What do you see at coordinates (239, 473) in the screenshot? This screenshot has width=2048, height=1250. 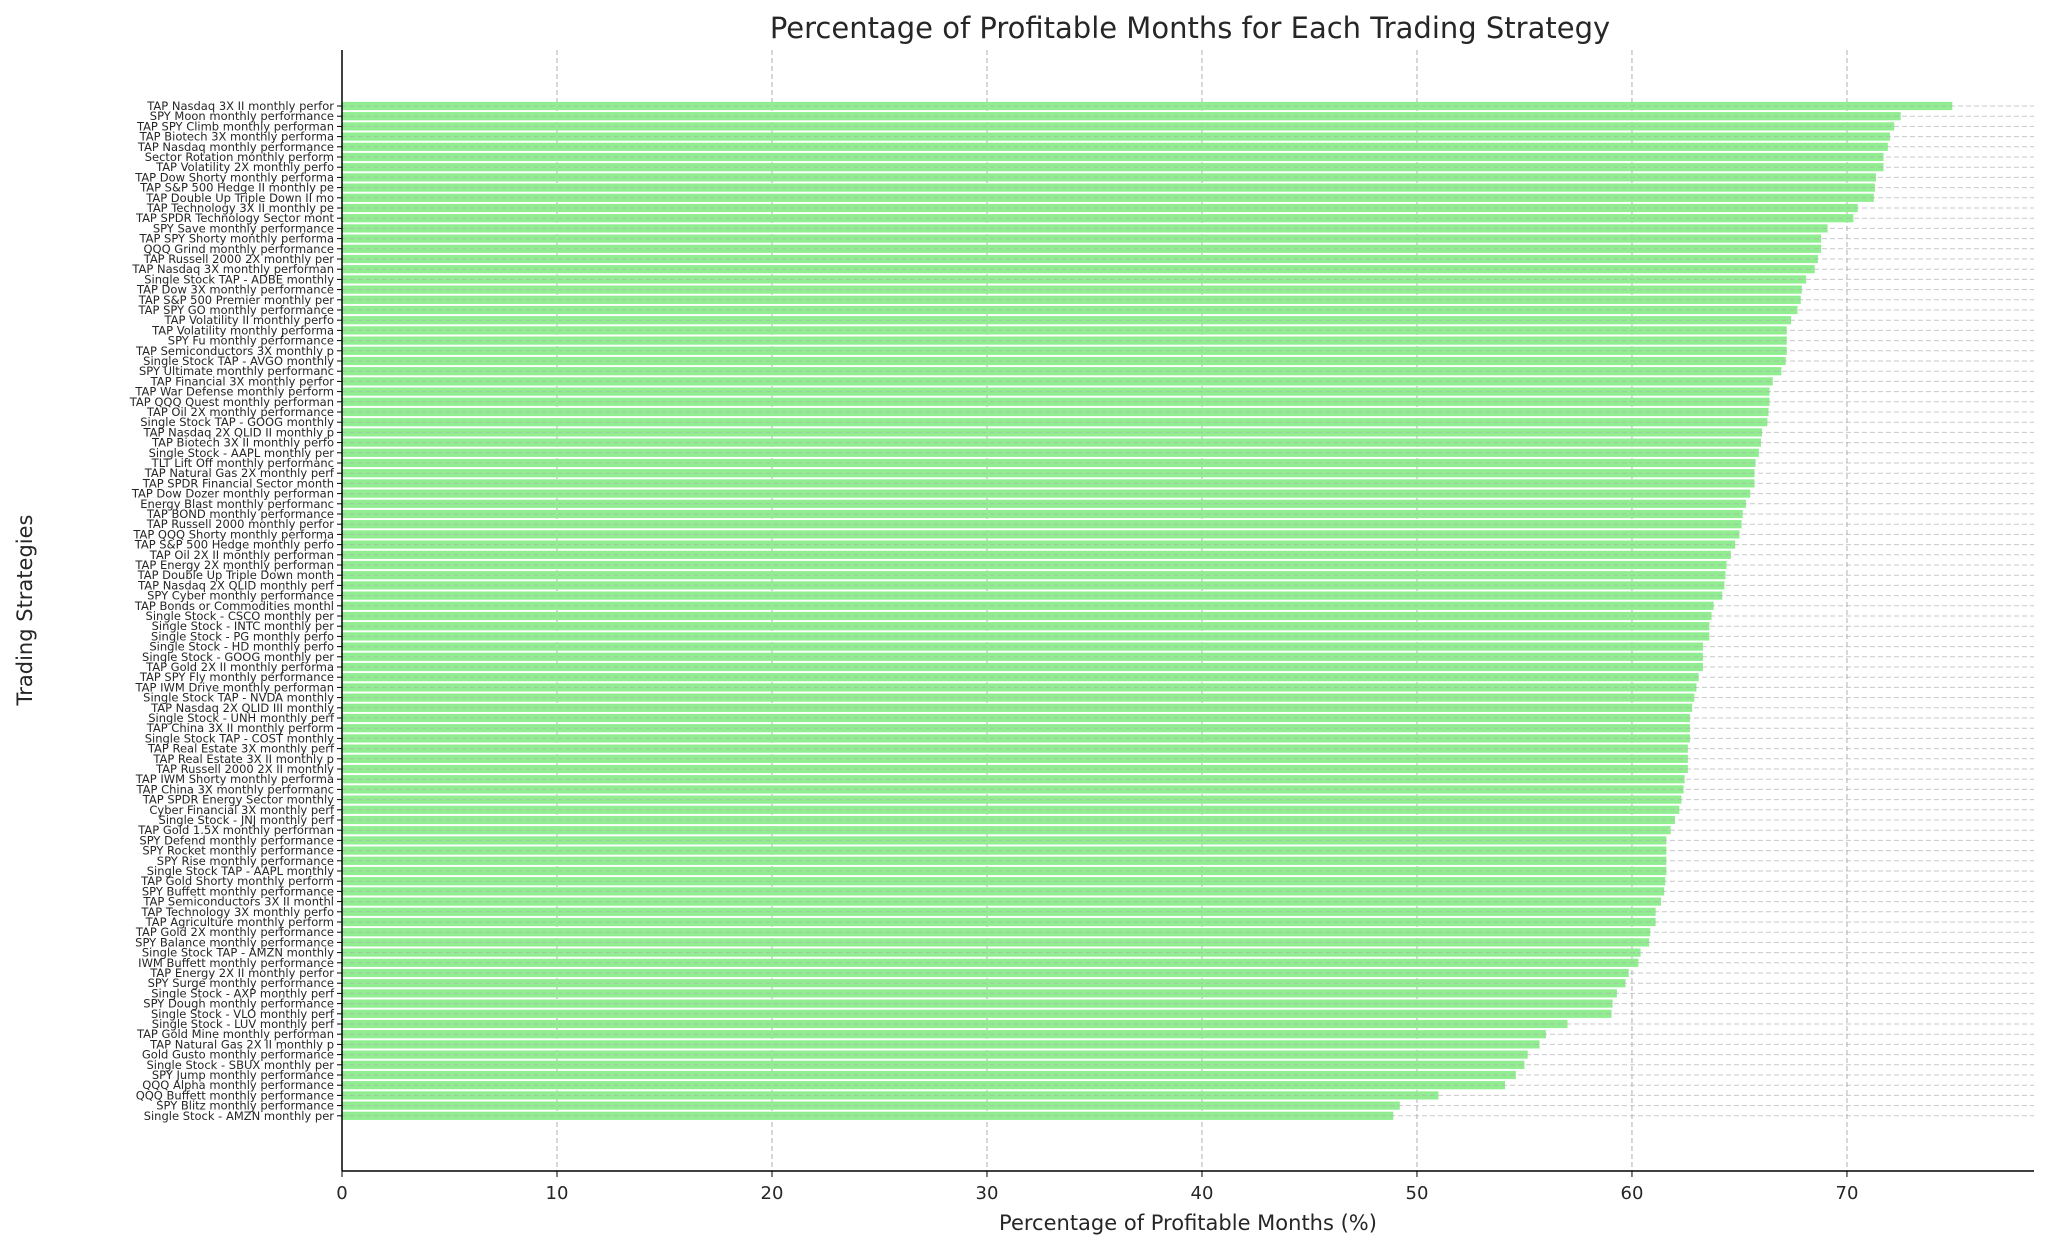 I see `y-tick-label: TAP Natural Gas 2X monthly perf` at bounding box center [239, 473].